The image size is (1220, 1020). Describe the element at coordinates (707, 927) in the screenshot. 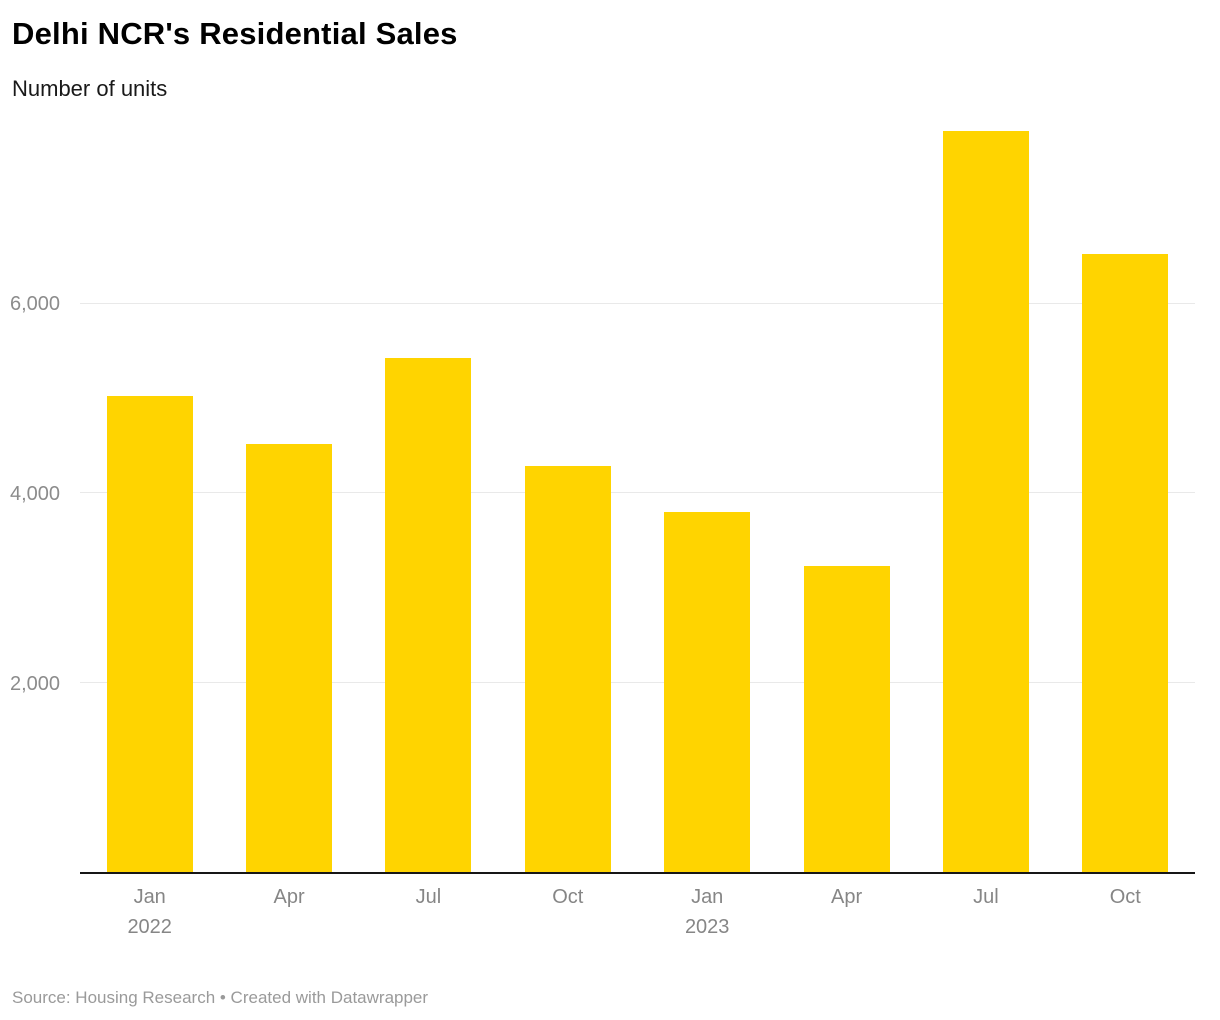

I see `x-tick-line: 2023` at that location.